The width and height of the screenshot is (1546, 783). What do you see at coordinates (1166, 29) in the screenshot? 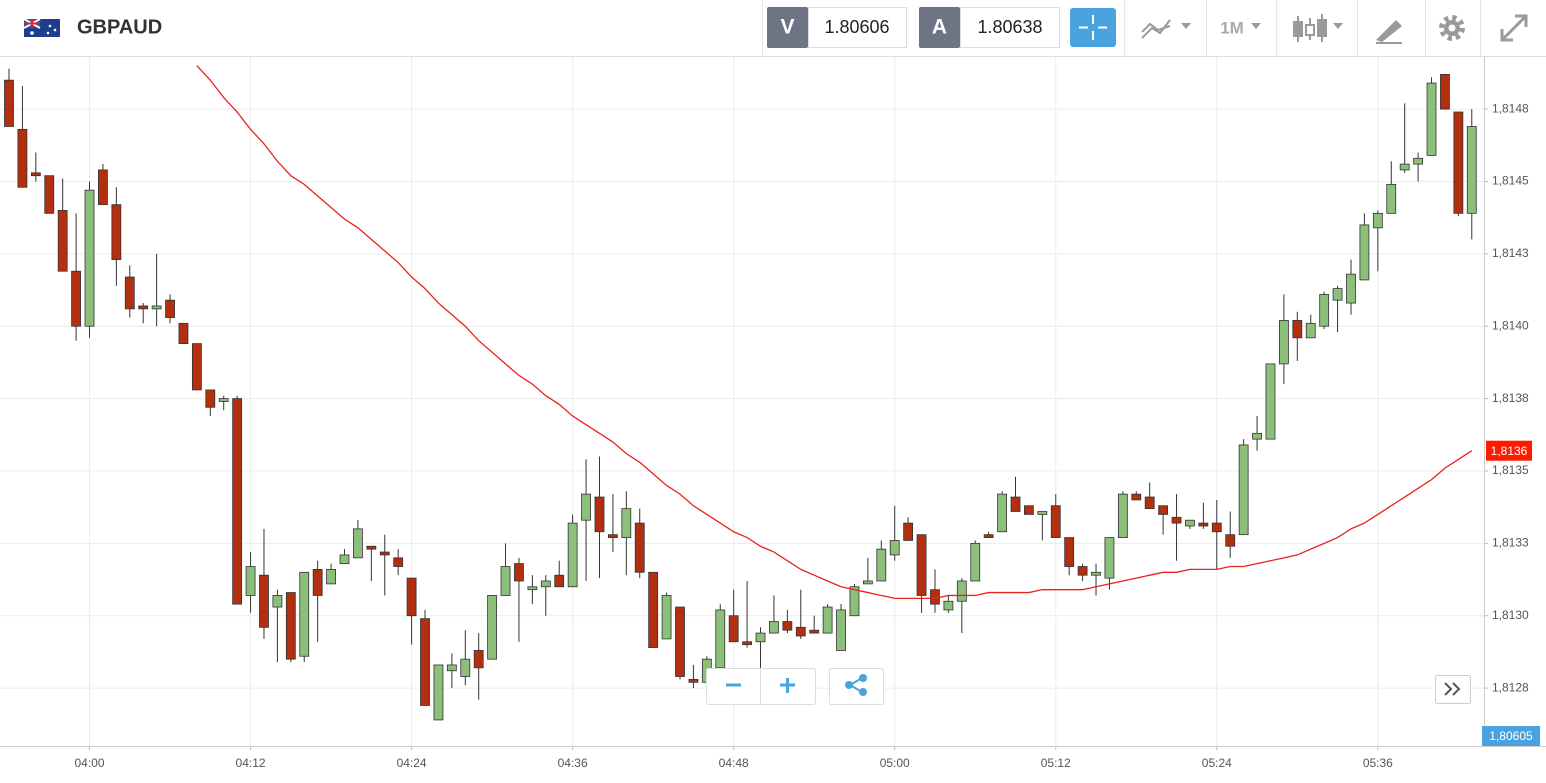
I see `chart-type-button` at bounding box center [1166, 29].